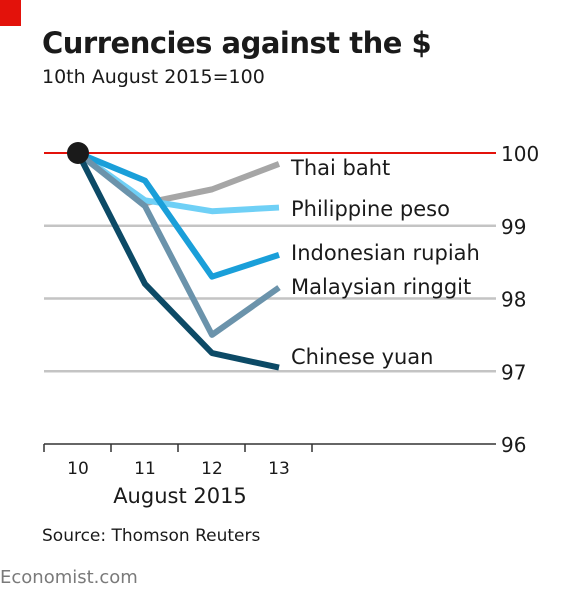 The image size is (580, 598). I want to click on y-tick-label: 98, so click(513, 300).